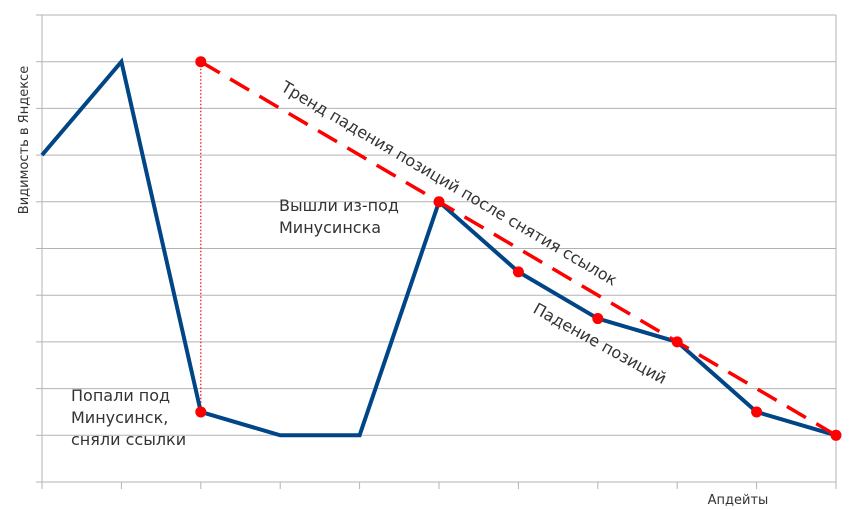 The width and height of the screenshot is (857, 510). Describe the element at coordinates (339, 216) in the screenshot. I see `annotation: Вышли из-под Минусинска` at that location.